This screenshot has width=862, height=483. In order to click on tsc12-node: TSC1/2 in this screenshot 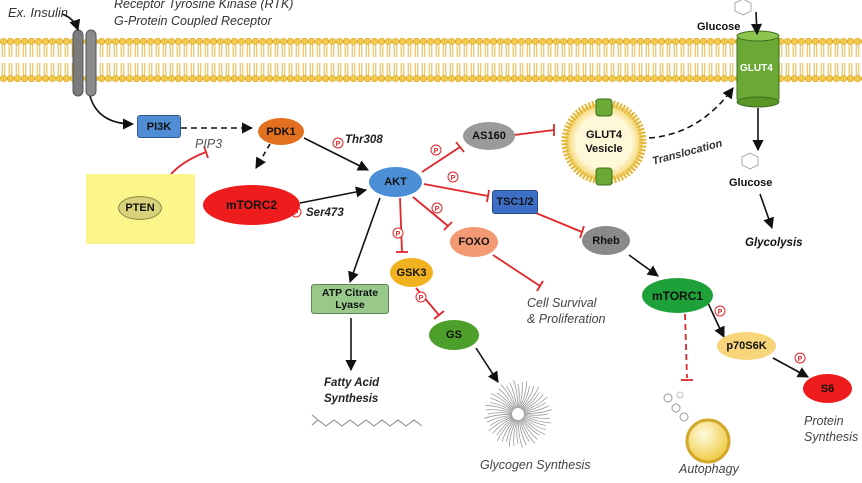, I will do `click(515, 202)`.